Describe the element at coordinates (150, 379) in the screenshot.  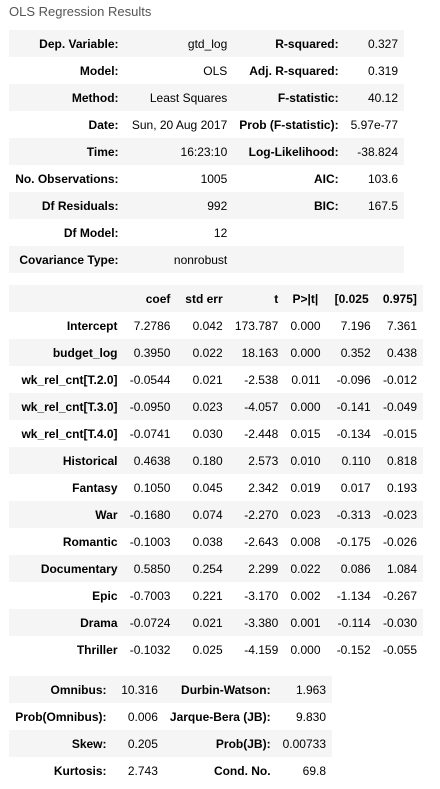
I see `coef-cell-coef: -0.0544` at that location.